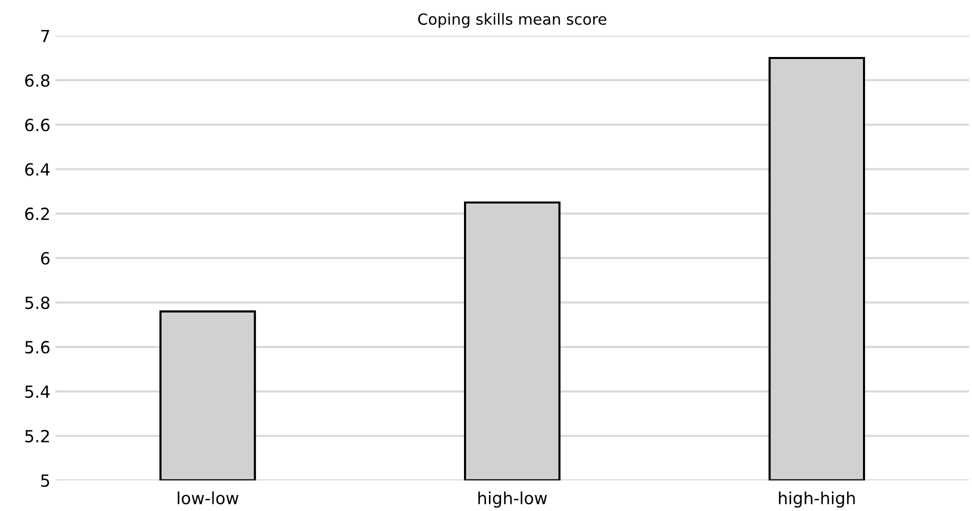  I want to click on chart-title: Coping skills mean score, so click(512, 20).